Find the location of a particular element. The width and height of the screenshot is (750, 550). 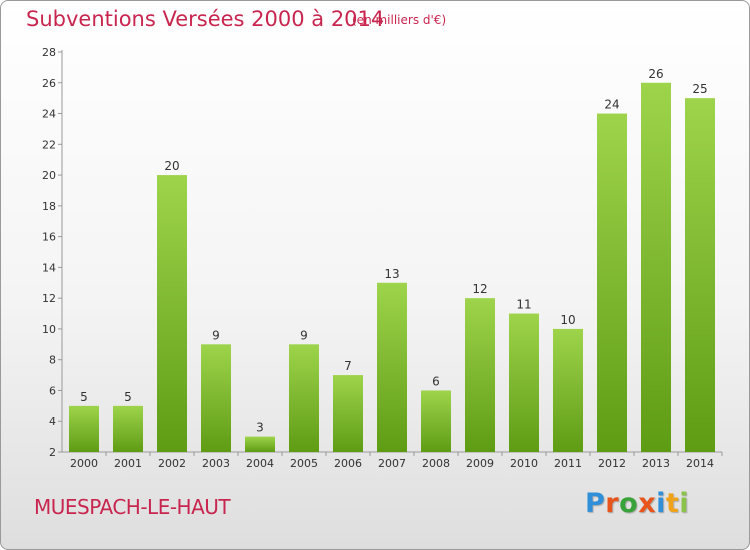

chart-title: Subventions Versées 2000 à 2014 is located at coordinates (205, 19).